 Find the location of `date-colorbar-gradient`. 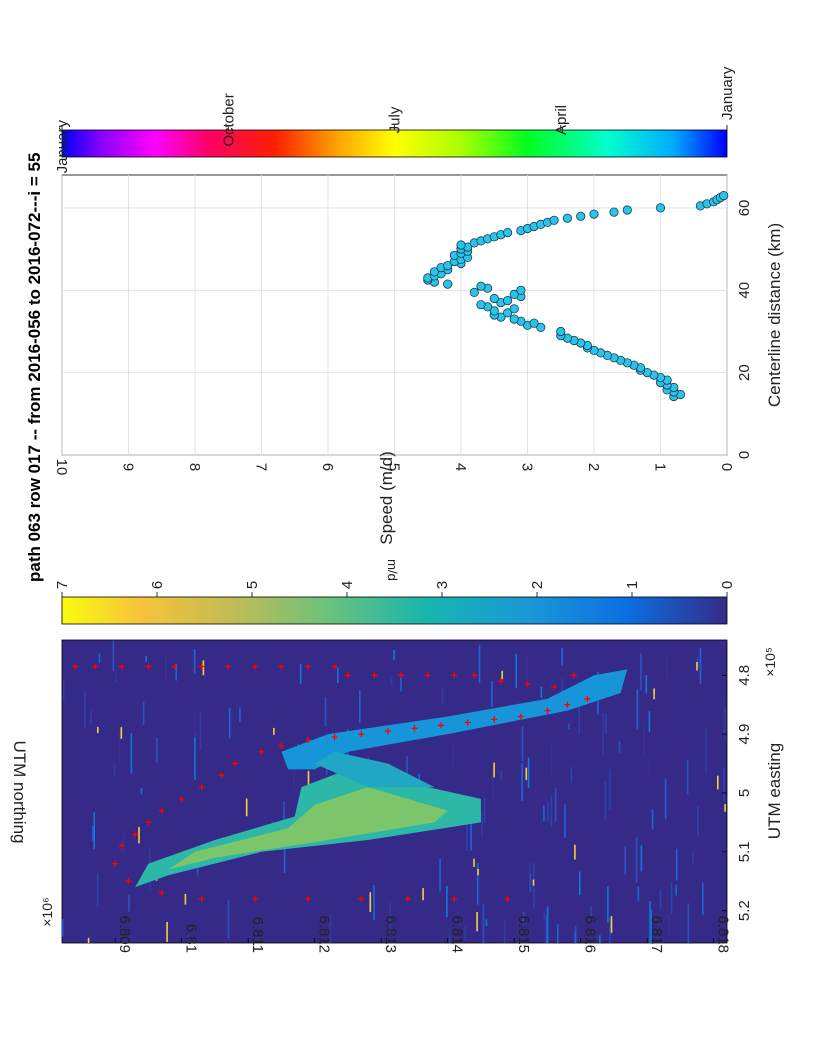

date-colorbar-gradient is located at coordinates (394, 143).